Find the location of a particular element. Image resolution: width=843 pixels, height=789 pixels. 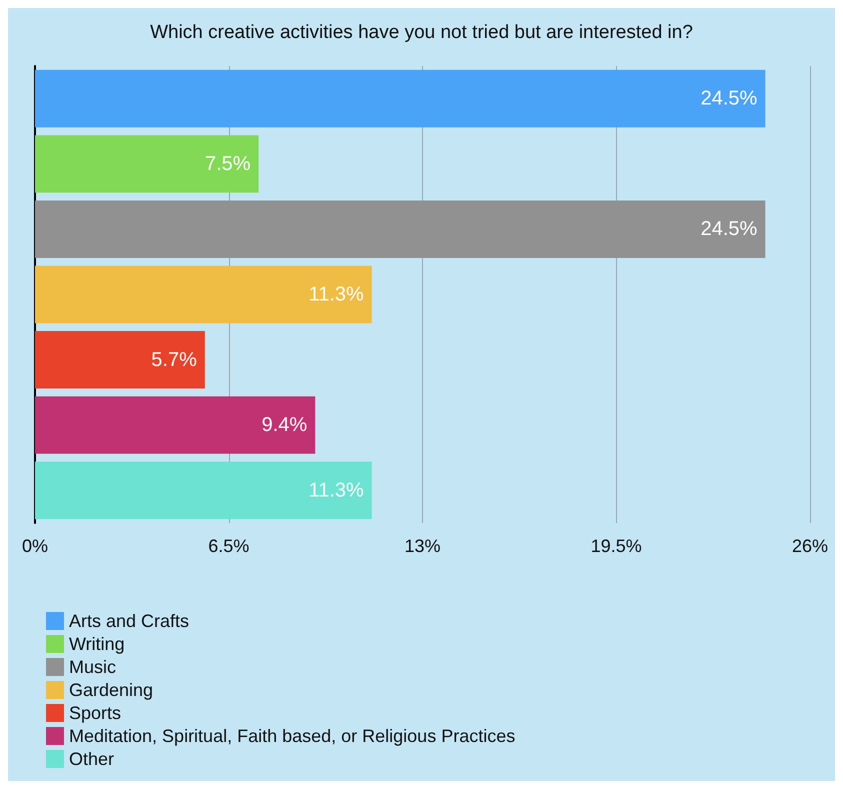

data-label: 9.4% is located at coordinates (285, 425).